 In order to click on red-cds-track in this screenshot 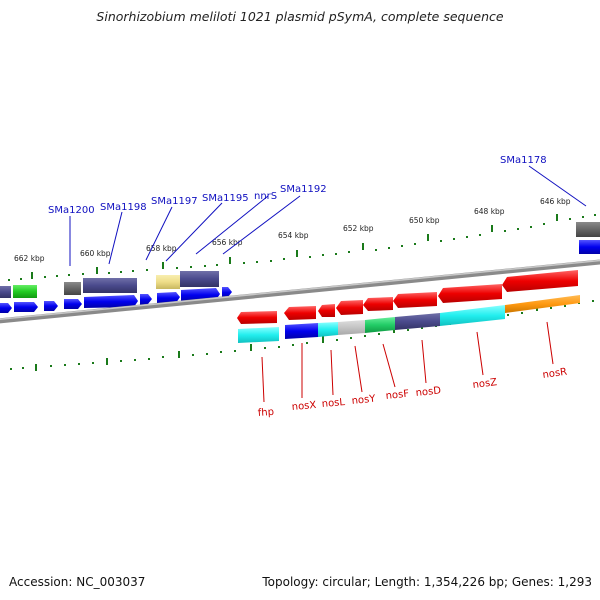, I will do `click(407, 297)`.